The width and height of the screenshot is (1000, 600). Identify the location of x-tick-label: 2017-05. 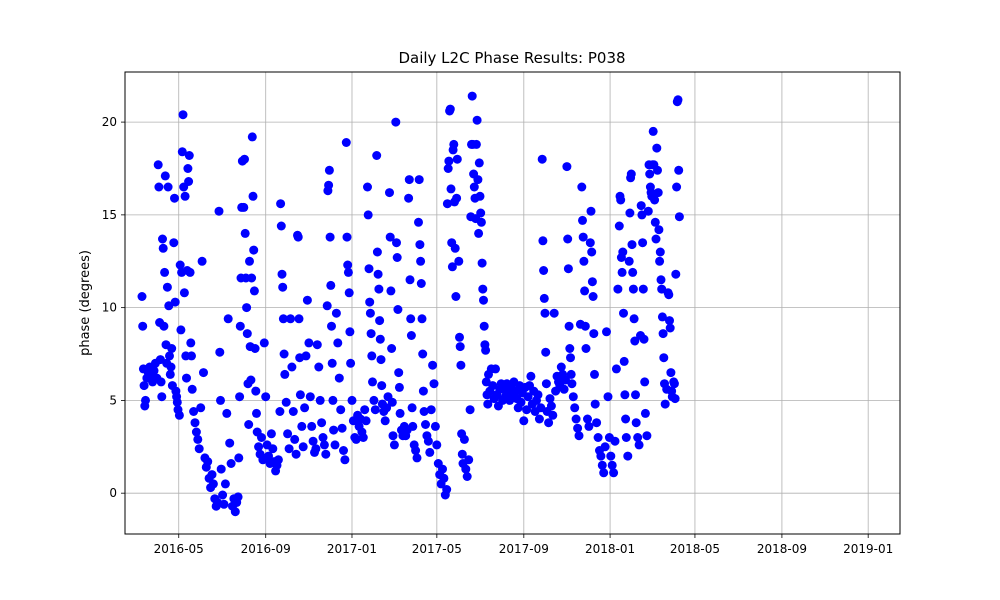
(437, 549).